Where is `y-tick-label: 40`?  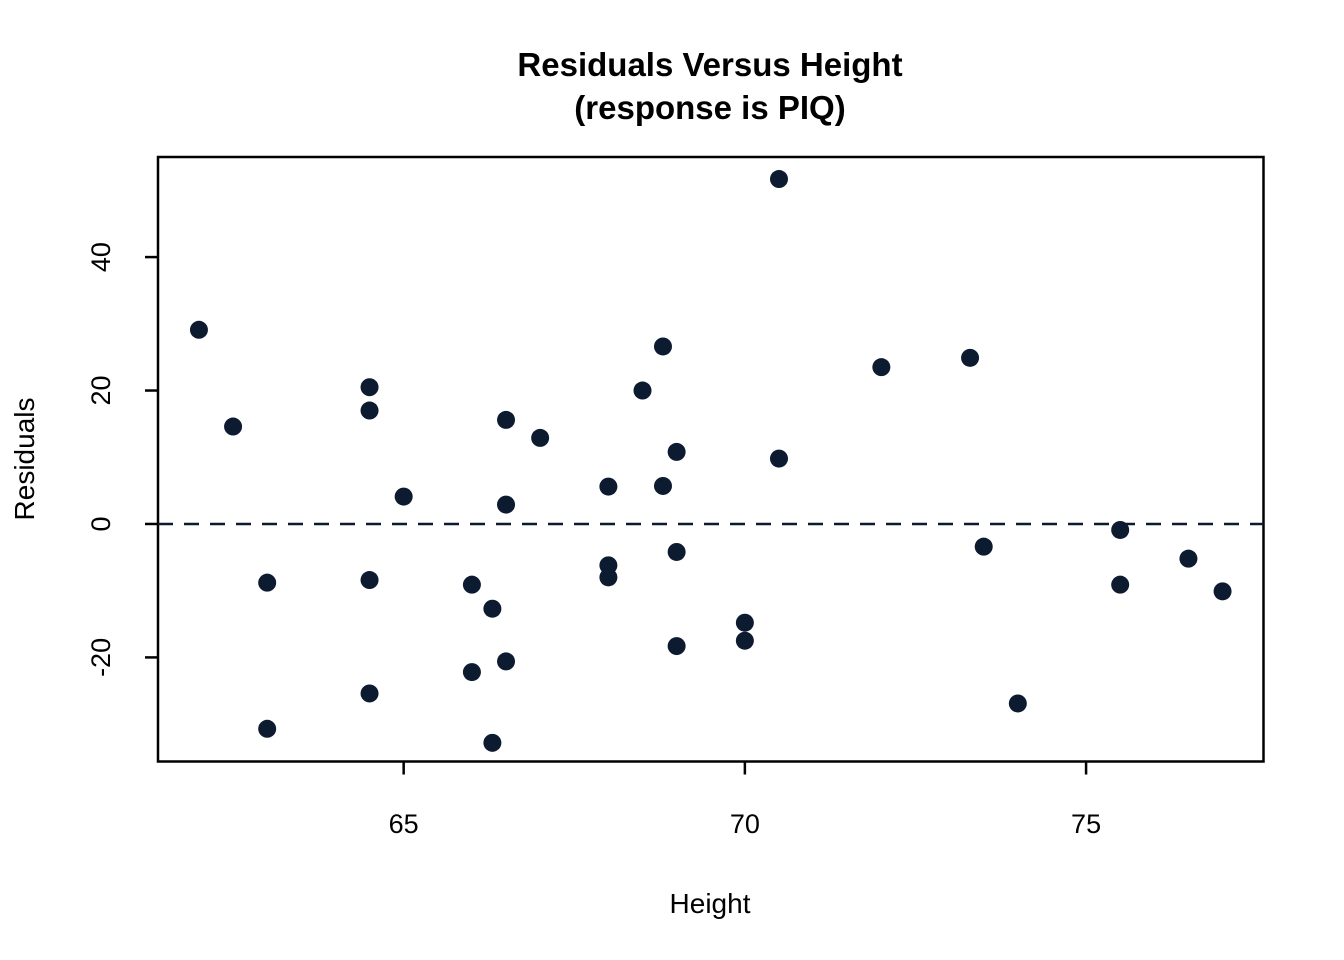 y-tick-label: 40 is located at coordinates (101, 257).